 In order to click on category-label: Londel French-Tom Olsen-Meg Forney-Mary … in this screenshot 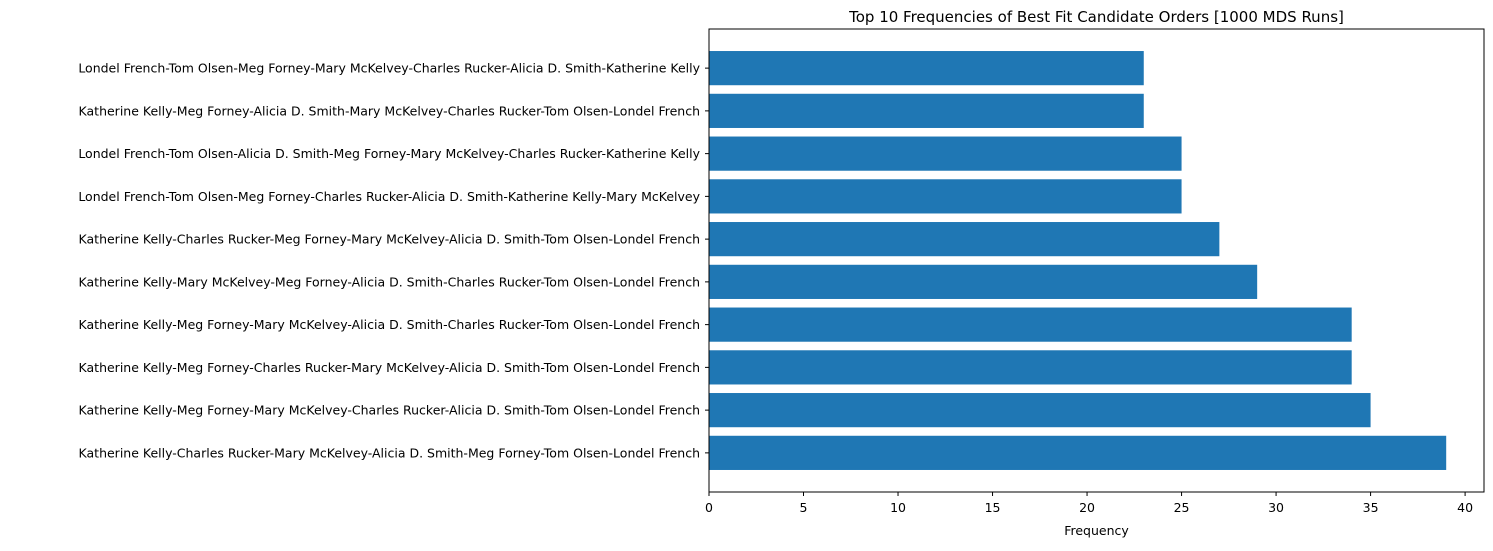, I will do `click(389, 68)`.